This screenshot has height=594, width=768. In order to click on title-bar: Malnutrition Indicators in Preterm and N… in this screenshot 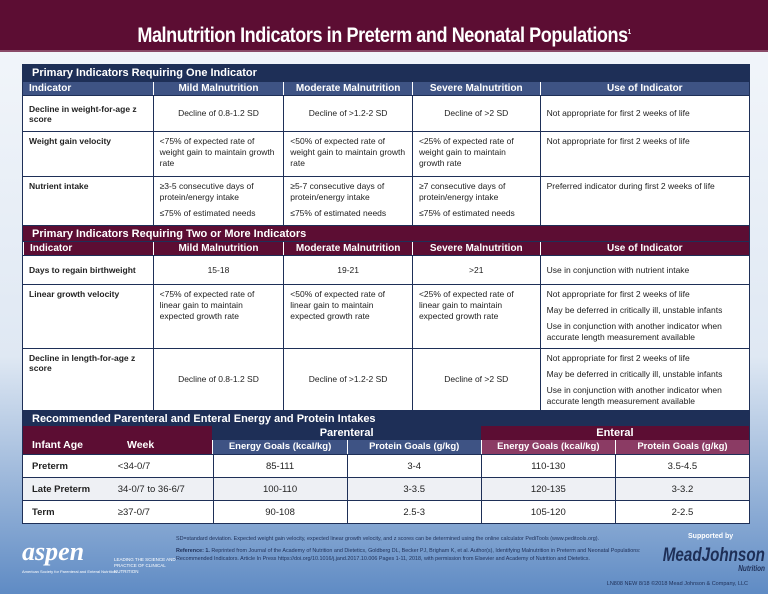, I will do `click(384, 26)`.